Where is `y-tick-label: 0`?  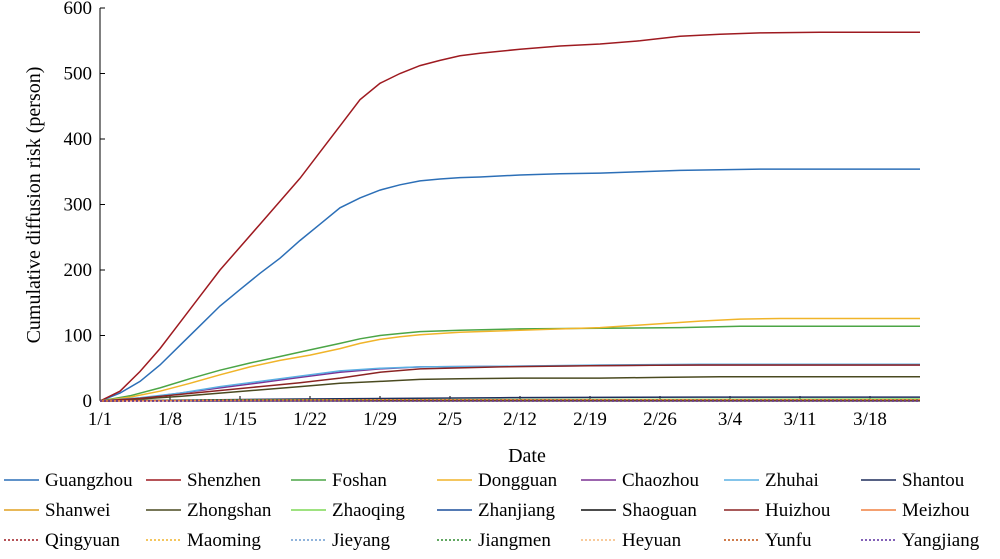
y-tick-label: 0 is located at coordinates (88, 401).